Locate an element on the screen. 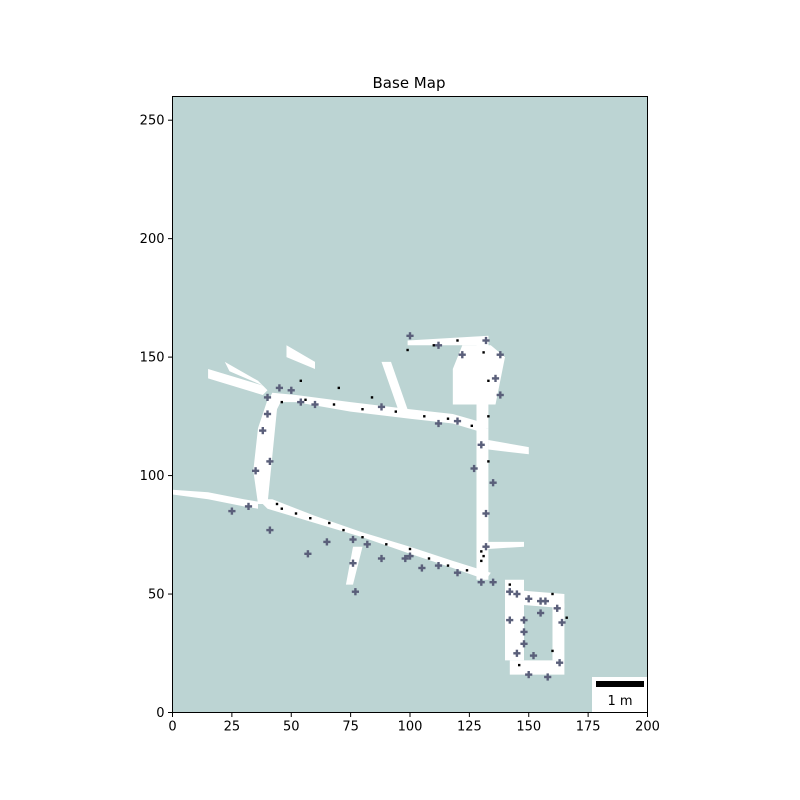 This screenshot has width=800, height=800. x-tick-label: 125 is located at coordinates (469, 727).